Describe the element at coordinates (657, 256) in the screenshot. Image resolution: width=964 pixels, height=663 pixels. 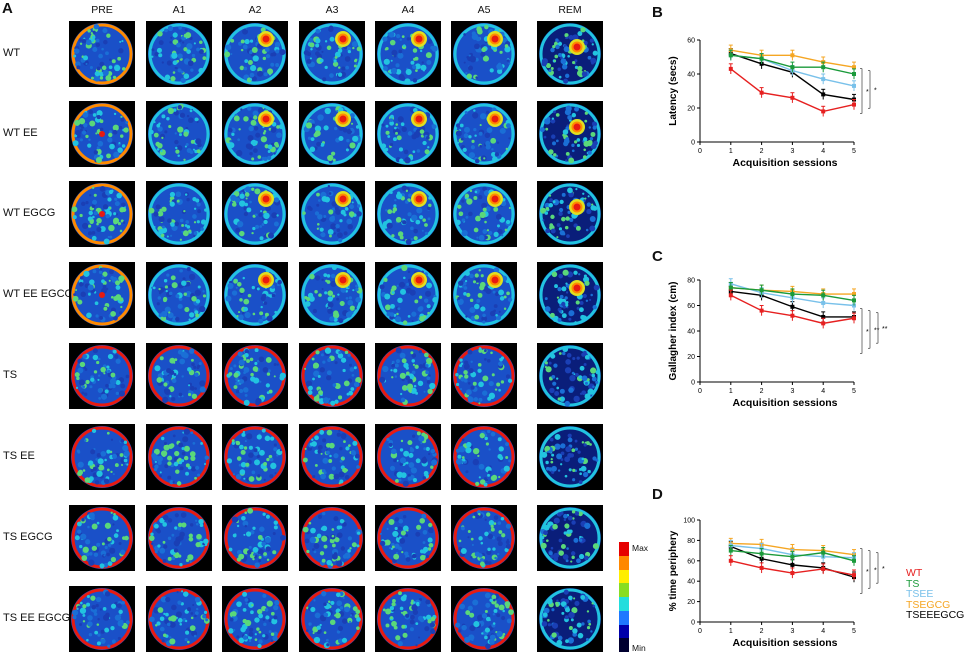
I see `panel-letter-c: C` at that location.